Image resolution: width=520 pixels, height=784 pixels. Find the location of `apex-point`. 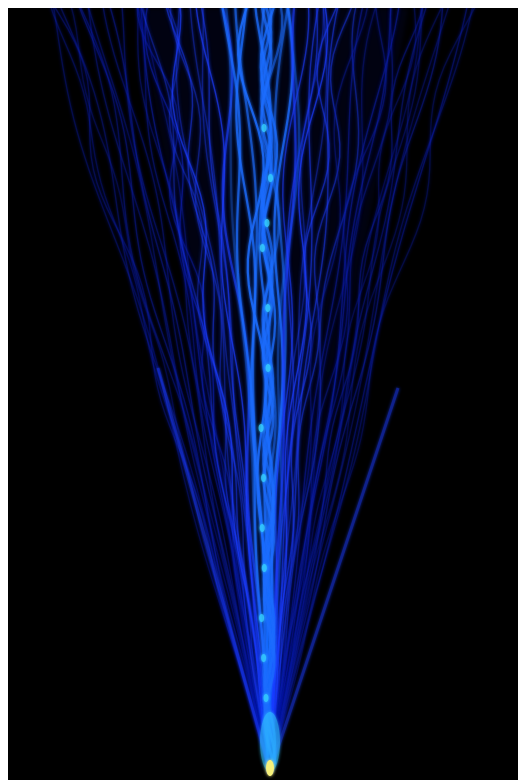

apex-point is located at coordinates (270, 768).